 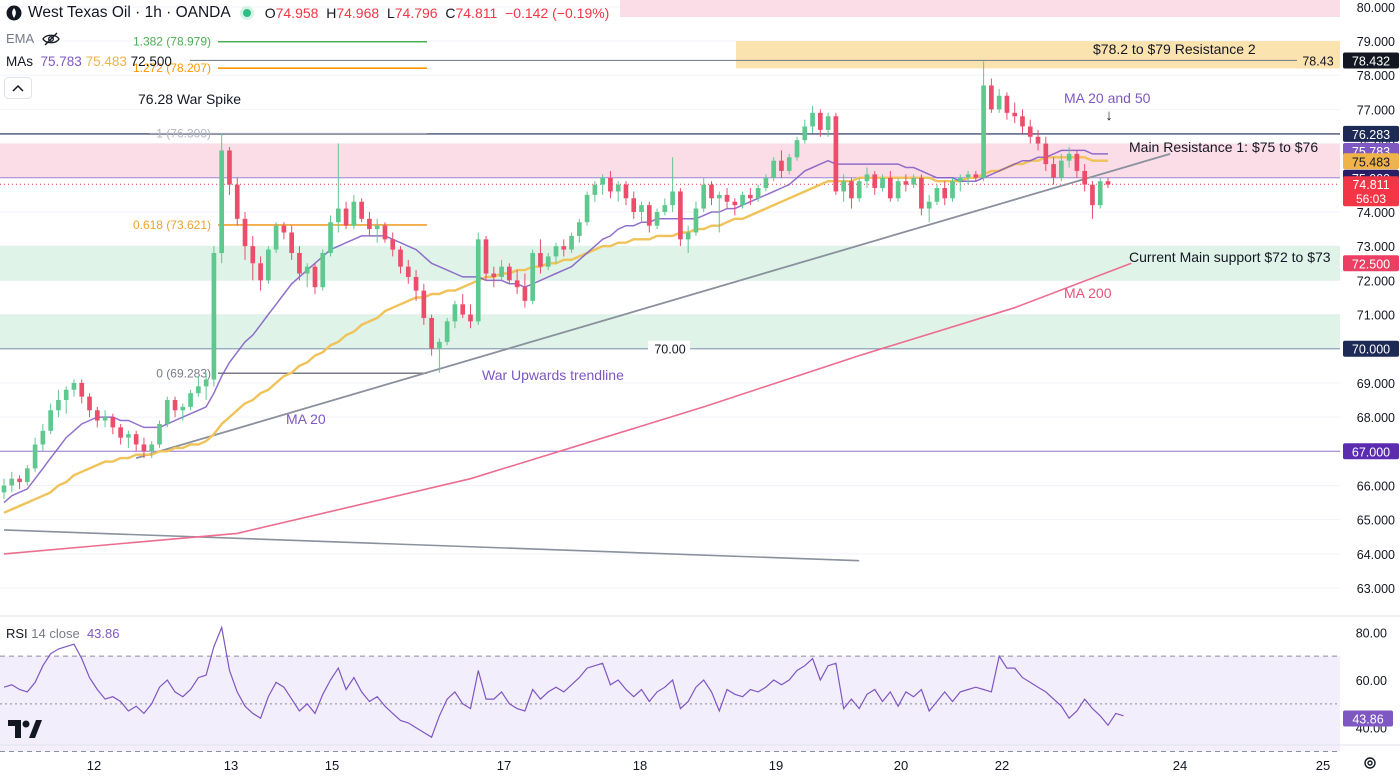 I want to click on y-tick-label: 79.000, so click(x=1376, y=42).